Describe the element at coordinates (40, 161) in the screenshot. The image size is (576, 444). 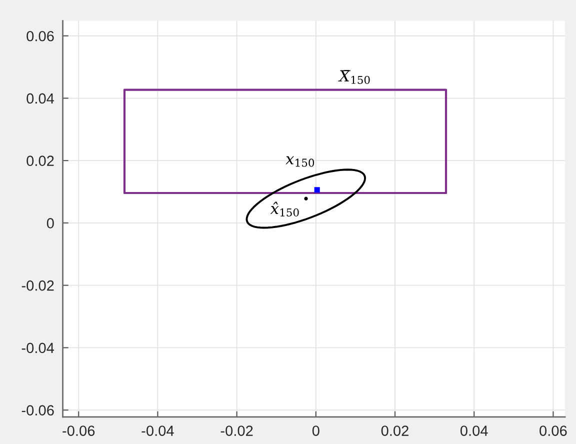
I see `y-tick-label: 0.02` at that location.